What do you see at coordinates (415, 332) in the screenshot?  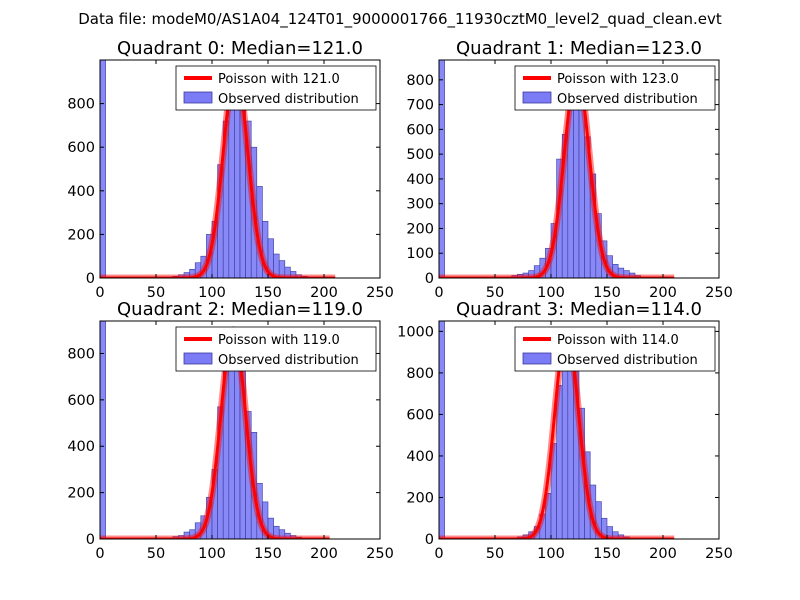 I see `y-tick-label: 1000` at bounding box center [415, 332].